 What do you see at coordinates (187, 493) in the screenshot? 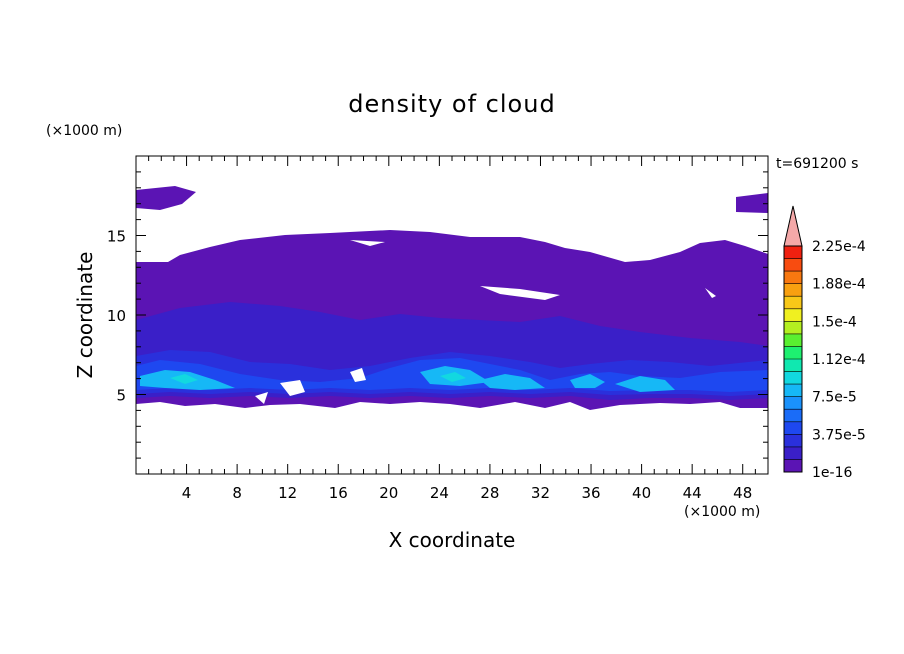
I see `x-tick-label: 4` at bounding box center [187, 493].